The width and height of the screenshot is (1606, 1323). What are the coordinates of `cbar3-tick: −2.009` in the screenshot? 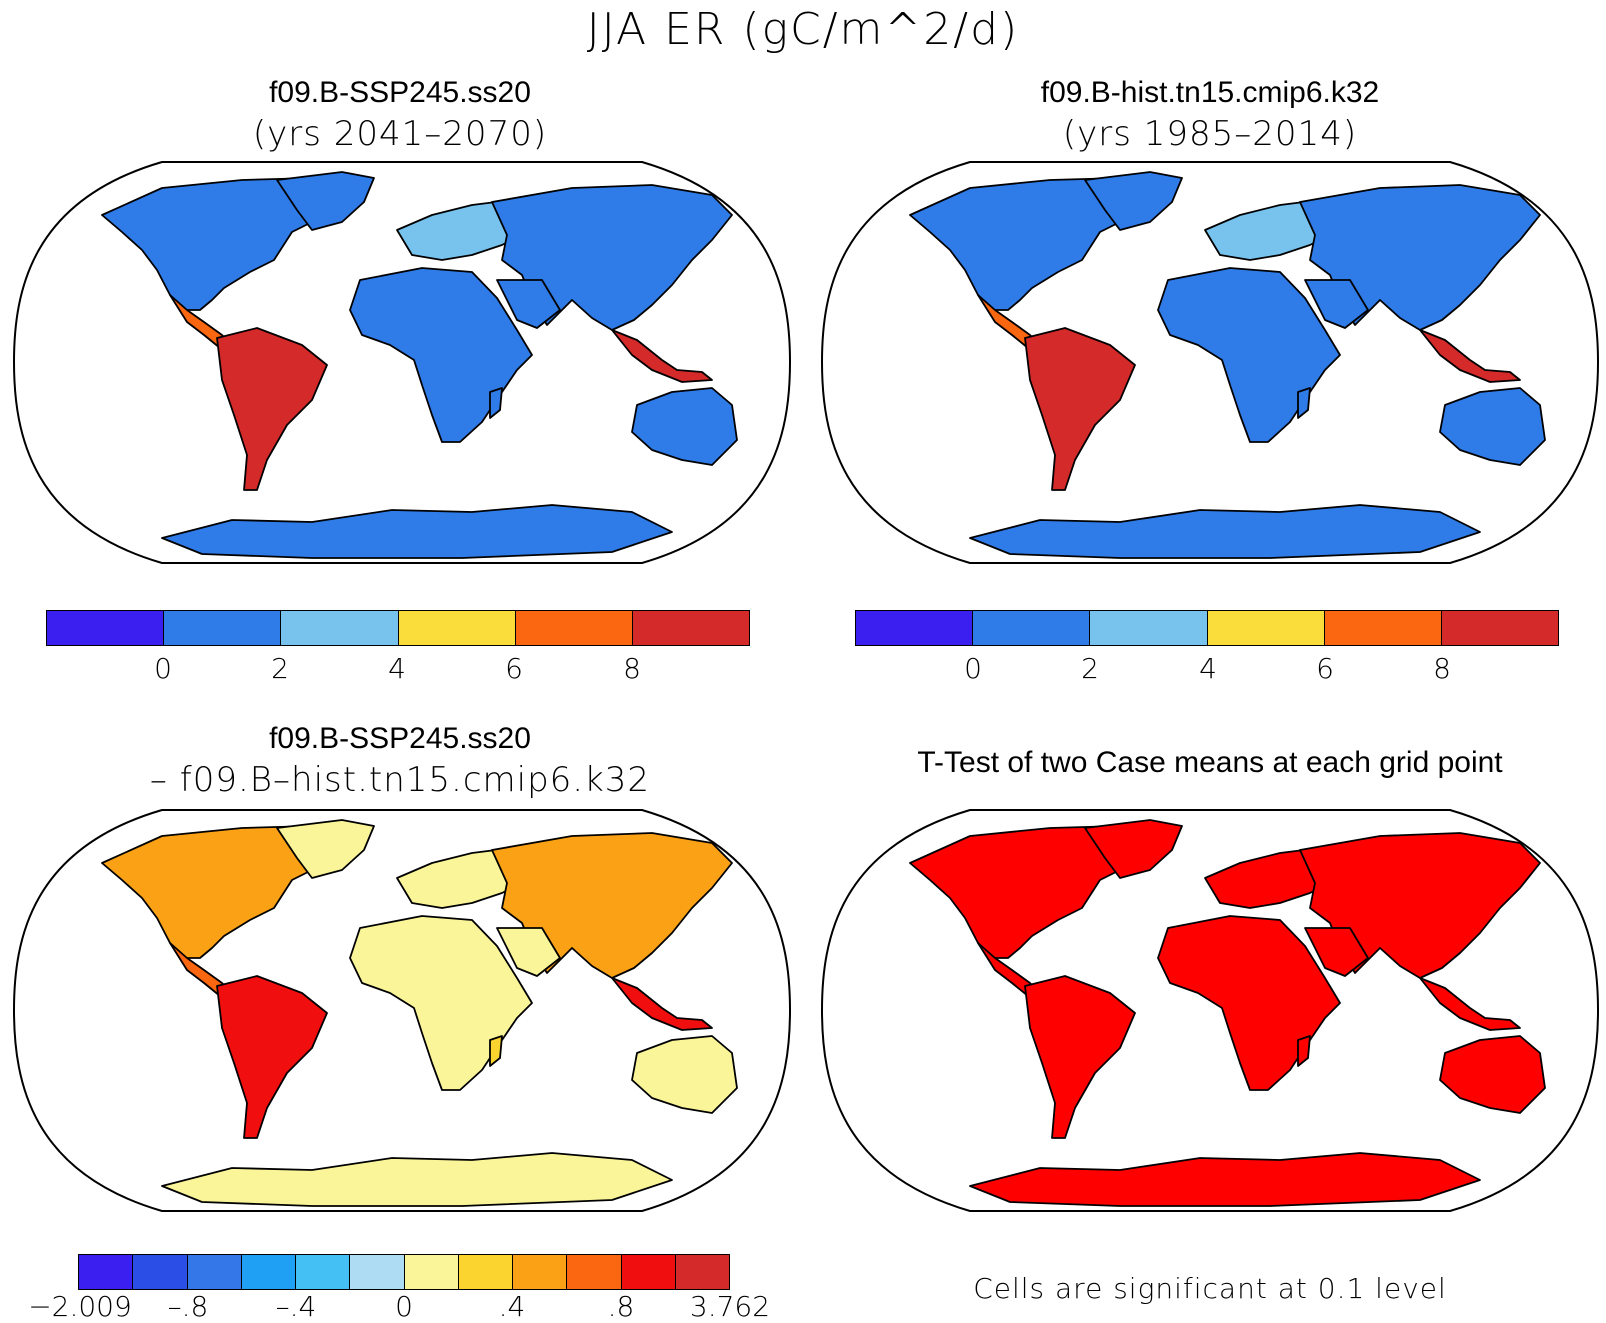 It's located at (80, 1306).